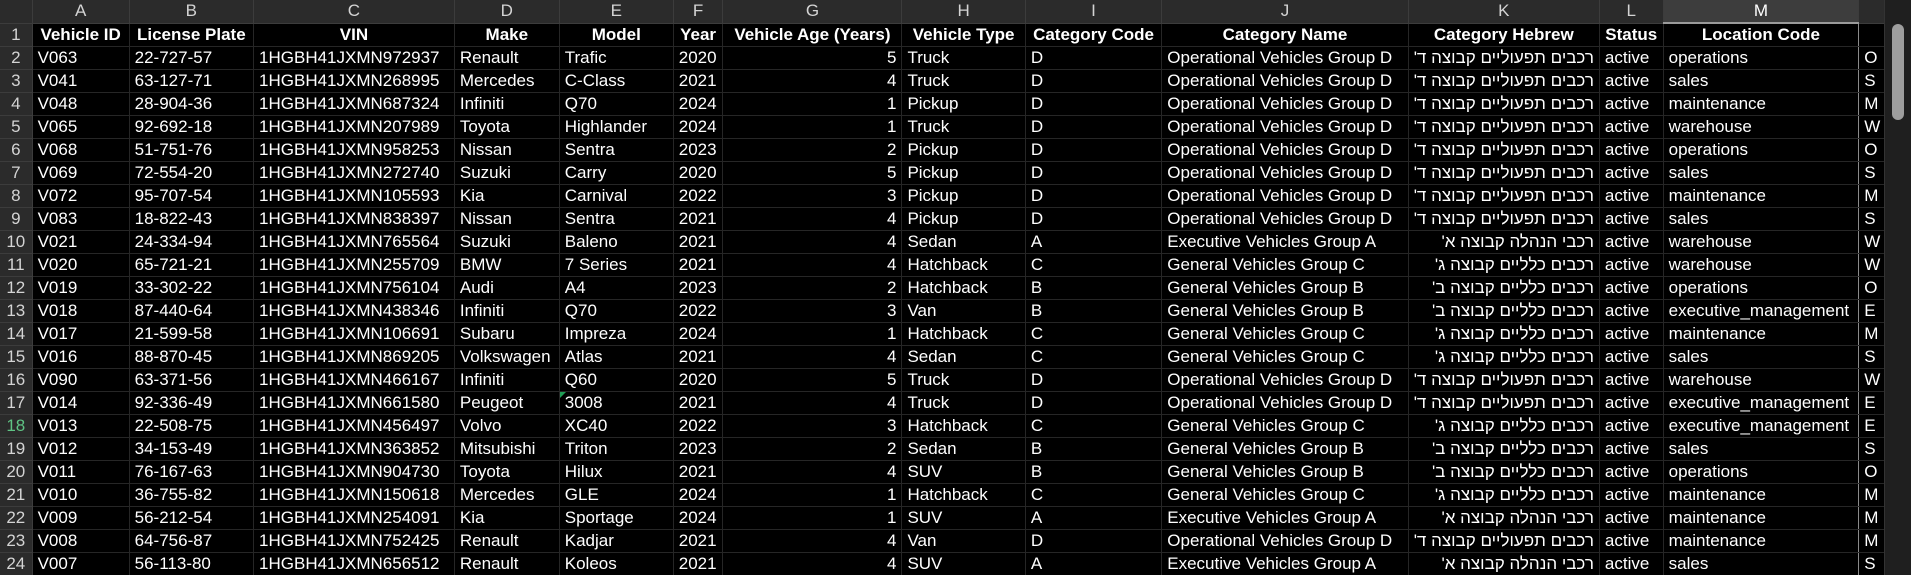 This screenshot has width=1911, height=575. Describe the element at coordinates (507, 357) in the screenshot. I see `table-cell: Volkswagen` at that location.